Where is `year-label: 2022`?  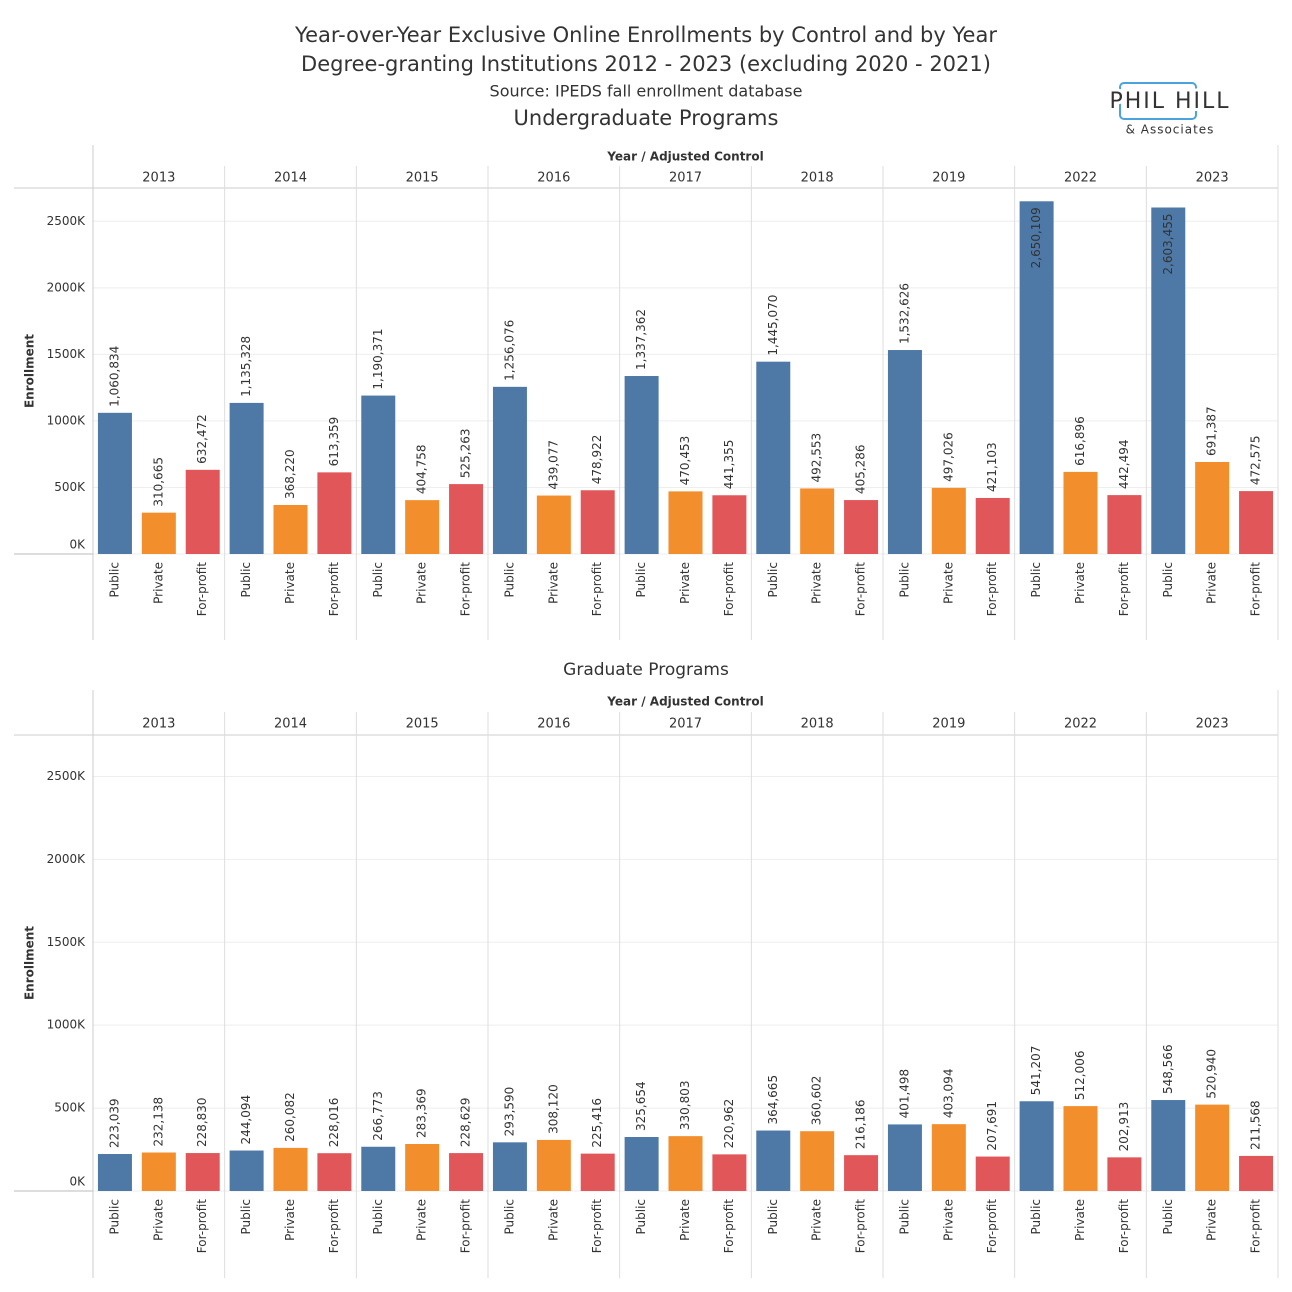
year-label: 2022 is located at coordinates (1080, 178).